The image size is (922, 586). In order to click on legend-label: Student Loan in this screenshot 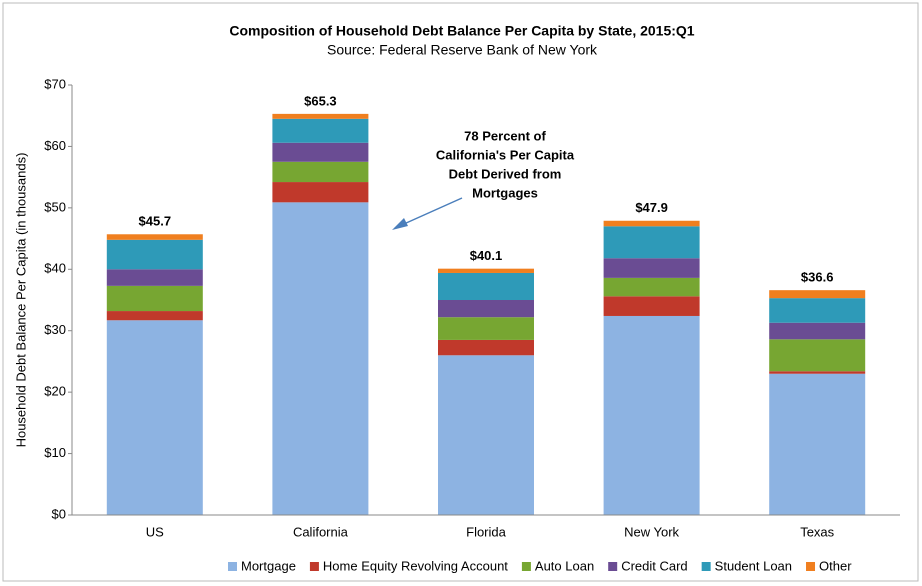, I will do `click(753, 565)`.